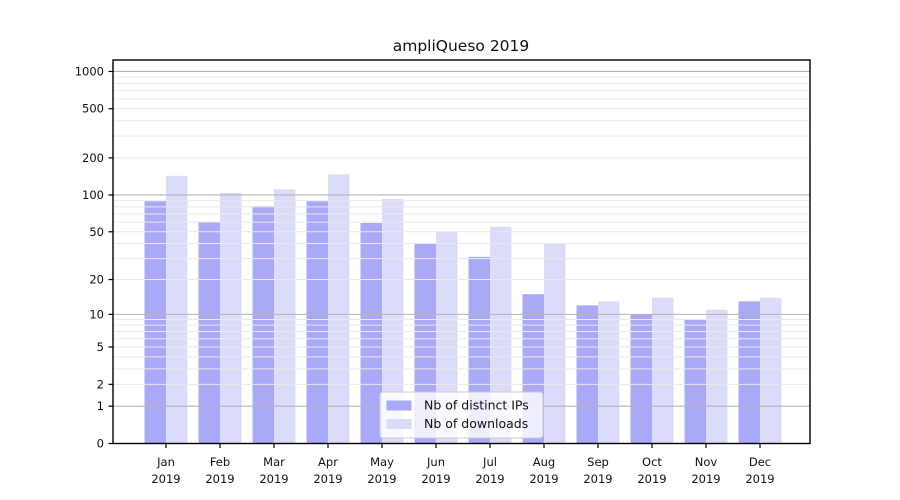 The height and width of the screenshot is (500, 900). Describe the element at coordinates (274, 462) in the screenshot. I see `x-tick-label-month-mar: Mar` at that location.